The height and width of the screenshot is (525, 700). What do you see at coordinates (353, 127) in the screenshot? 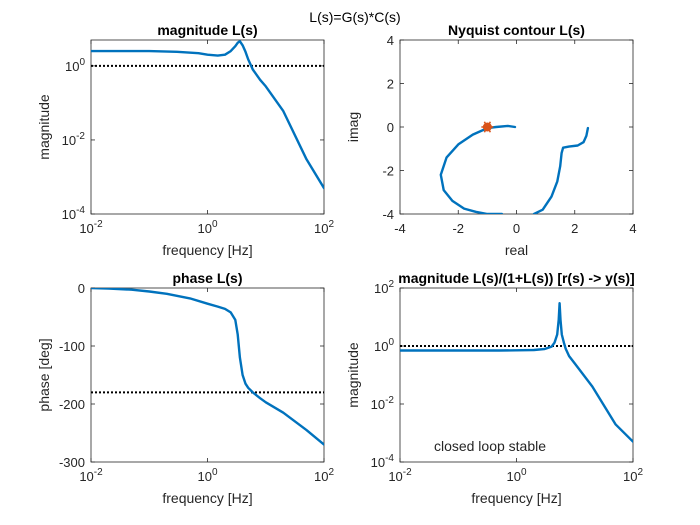
I see `y-axis-label: imag` at bounding box center [353, 127].